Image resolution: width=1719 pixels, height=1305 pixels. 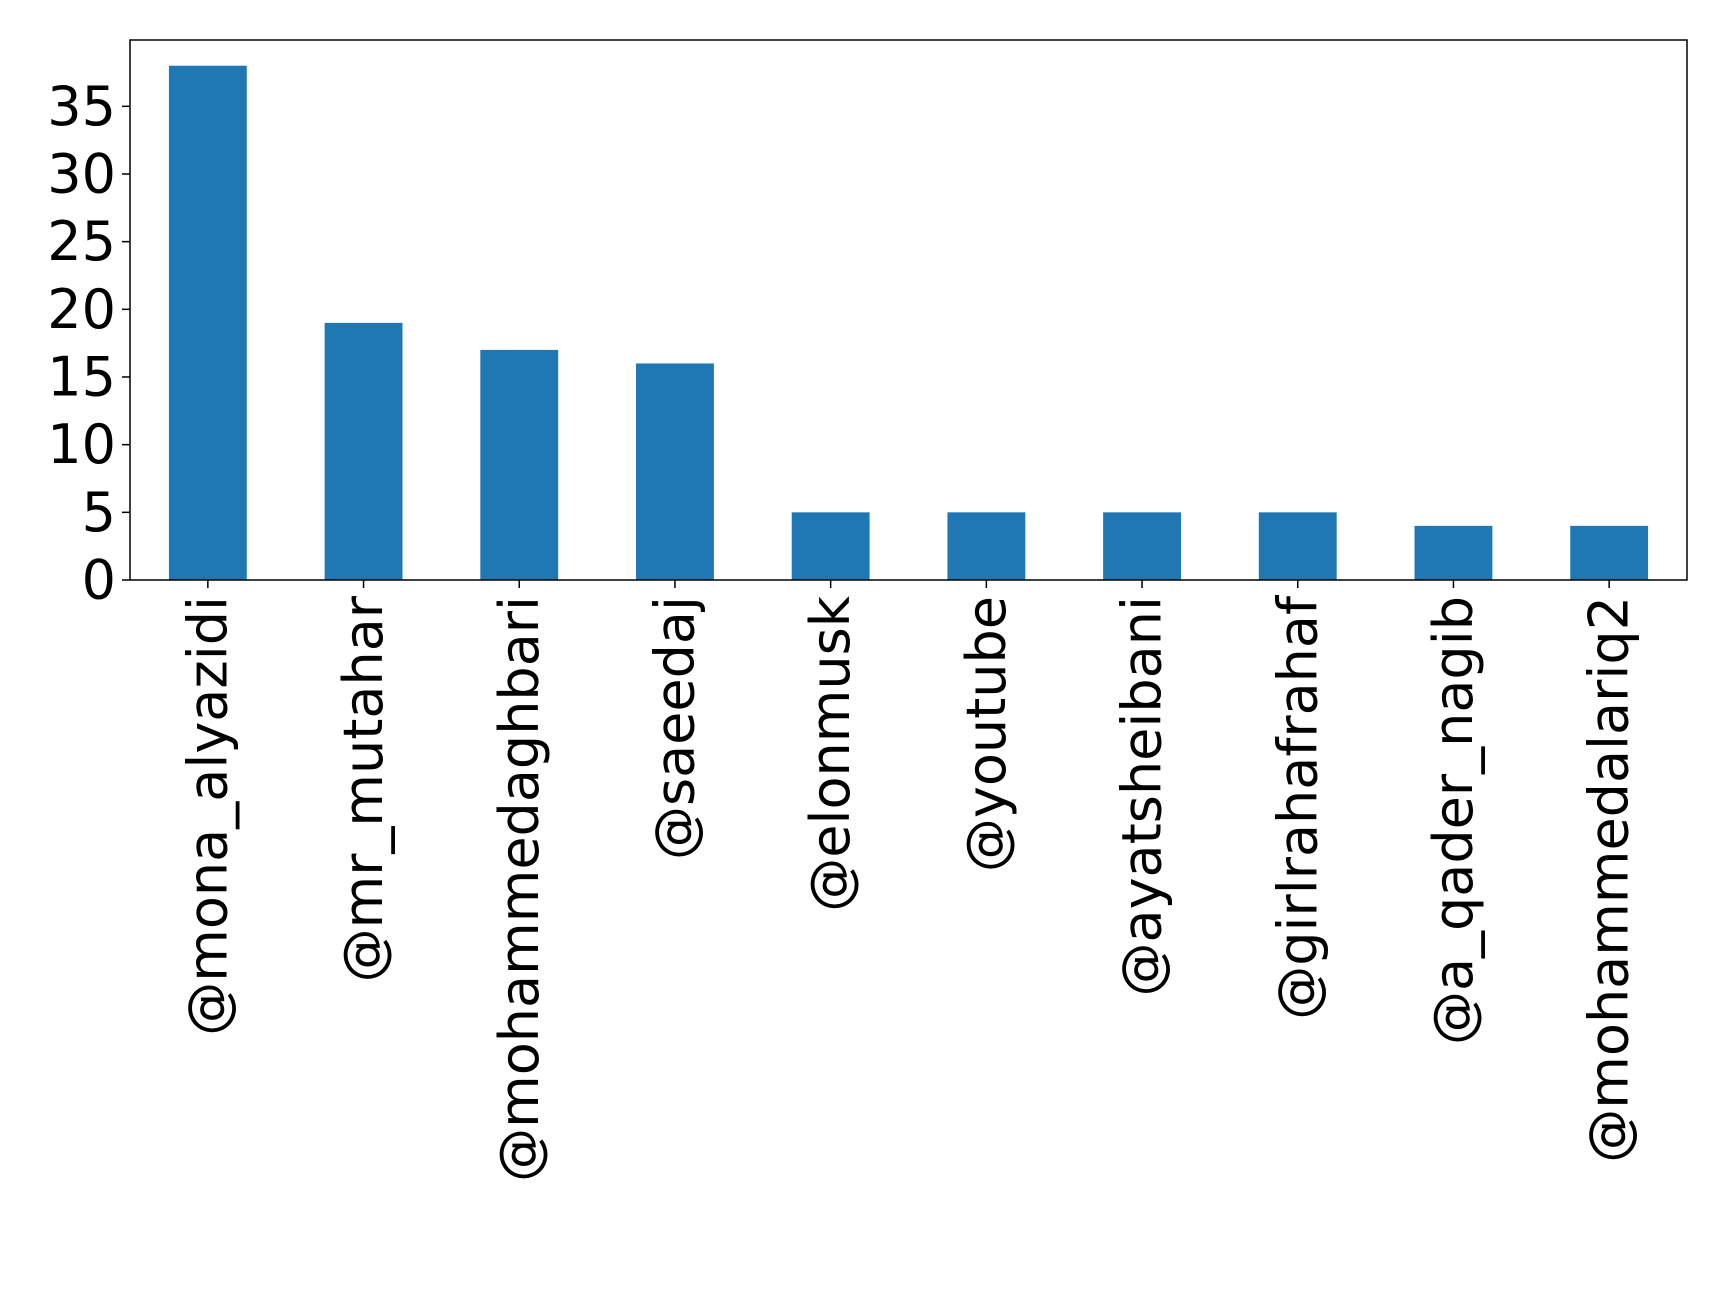 What do you see at coordinates (81, 444) in the screenshot?
I see `y-tick-label: 10` at bounding box center [81, 444].